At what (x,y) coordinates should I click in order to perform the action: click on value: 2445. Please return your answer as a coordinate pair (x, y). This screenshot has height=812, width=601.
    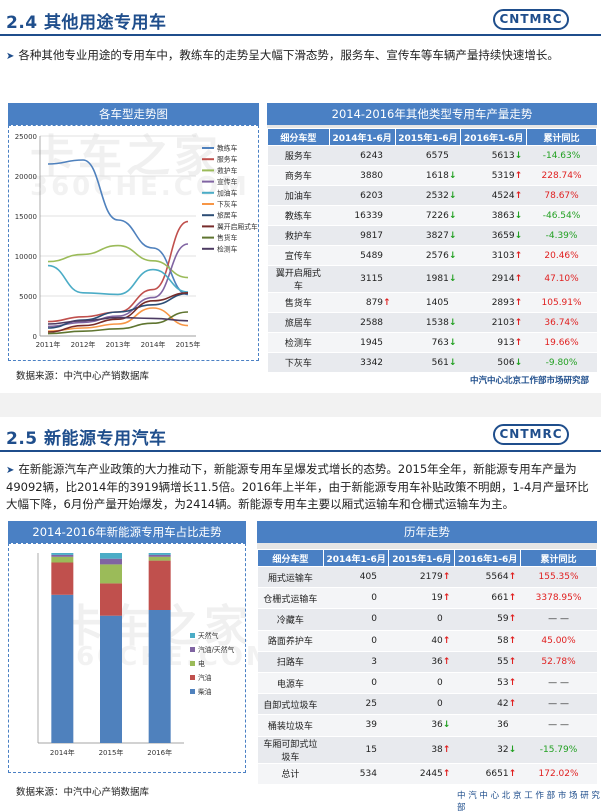
    Looking at the image, I should click on (431, 773).